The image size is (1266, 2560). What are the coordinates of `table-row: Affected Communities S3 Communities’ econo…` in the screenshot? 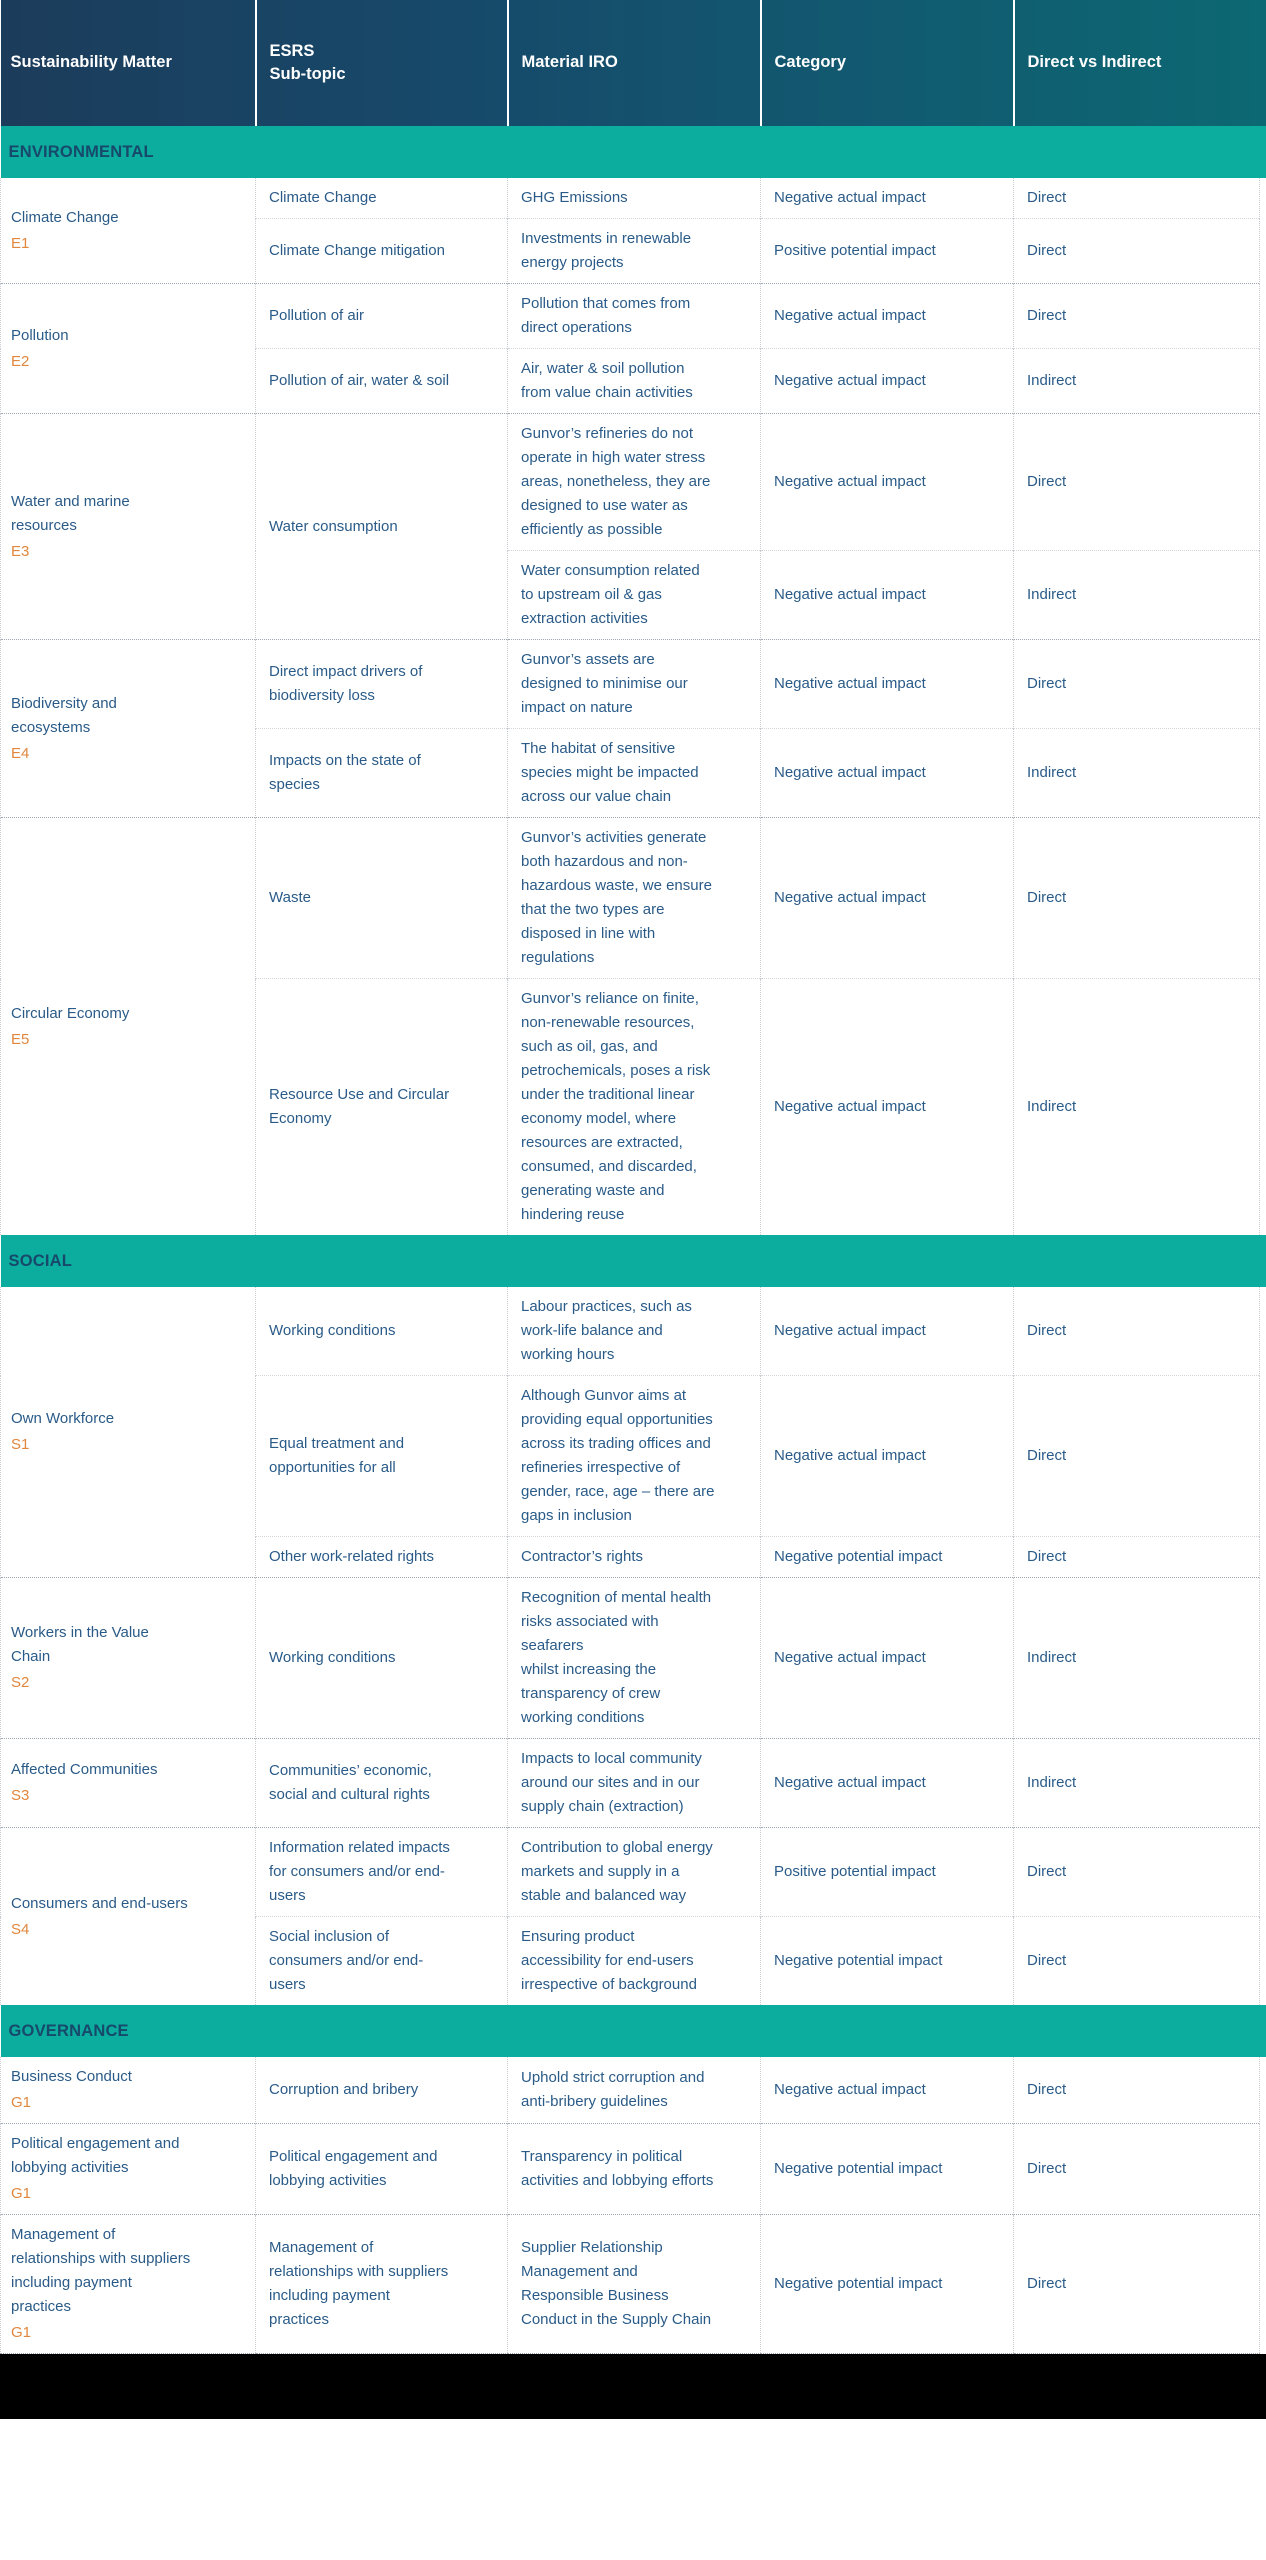 It's located at (633, 1783).